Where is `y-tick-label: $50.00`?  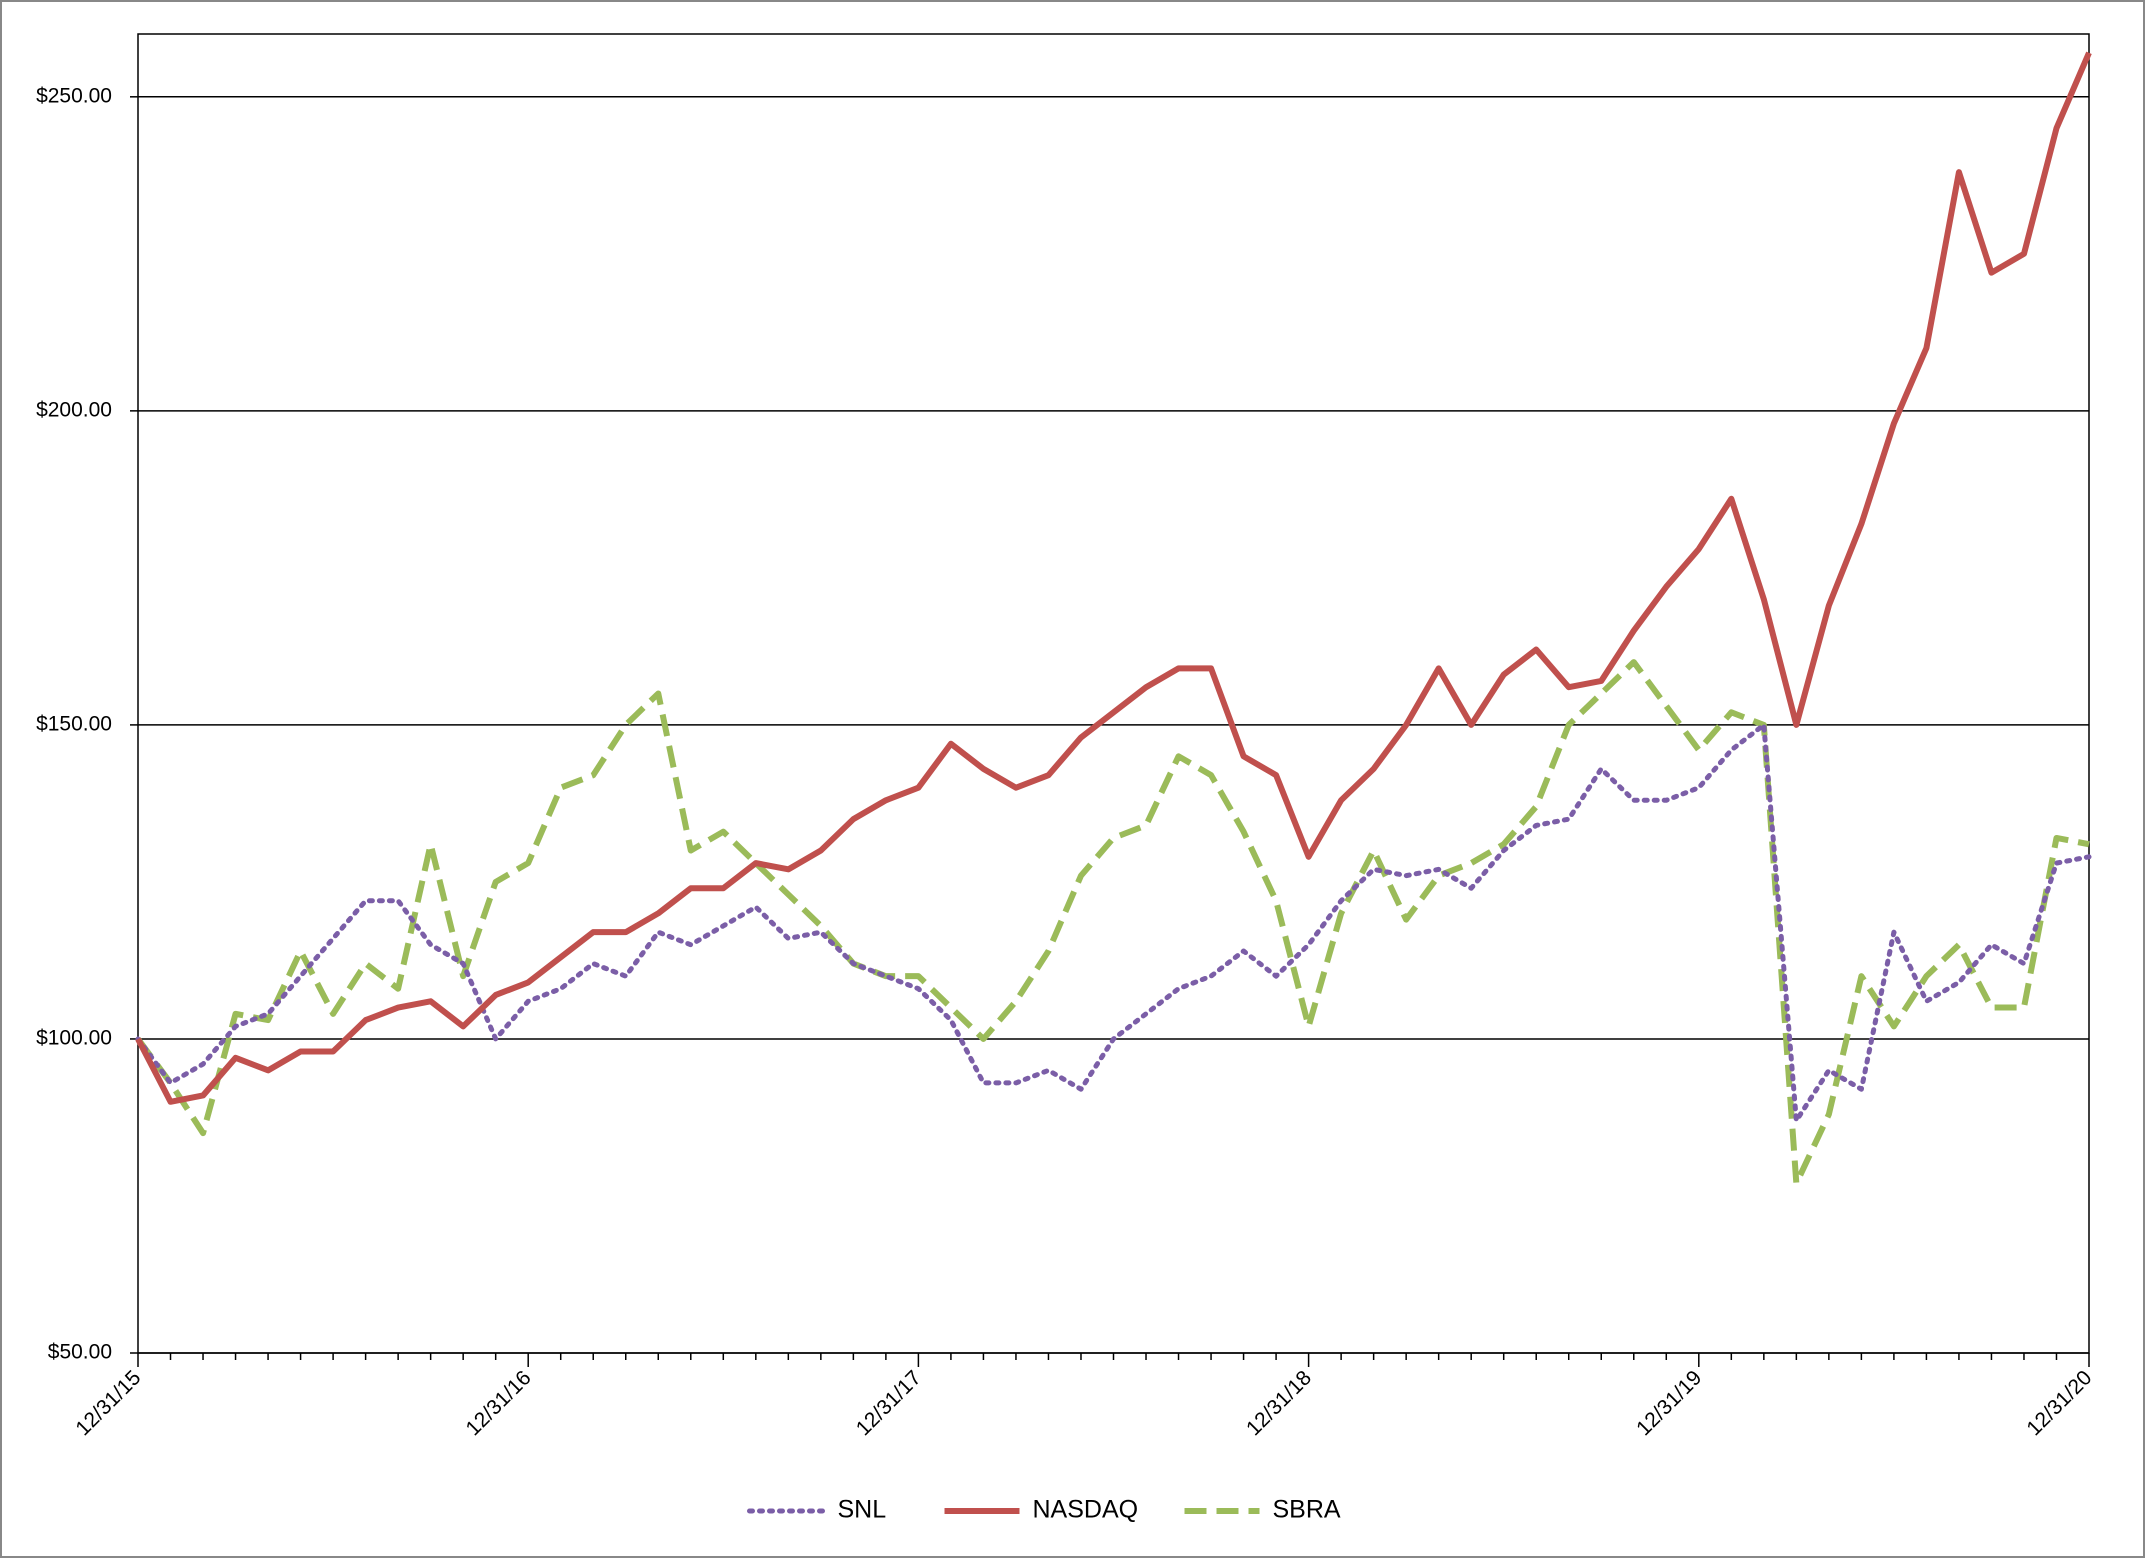
y-tick-label: $50.00 is located at coordinates (80, 1352).